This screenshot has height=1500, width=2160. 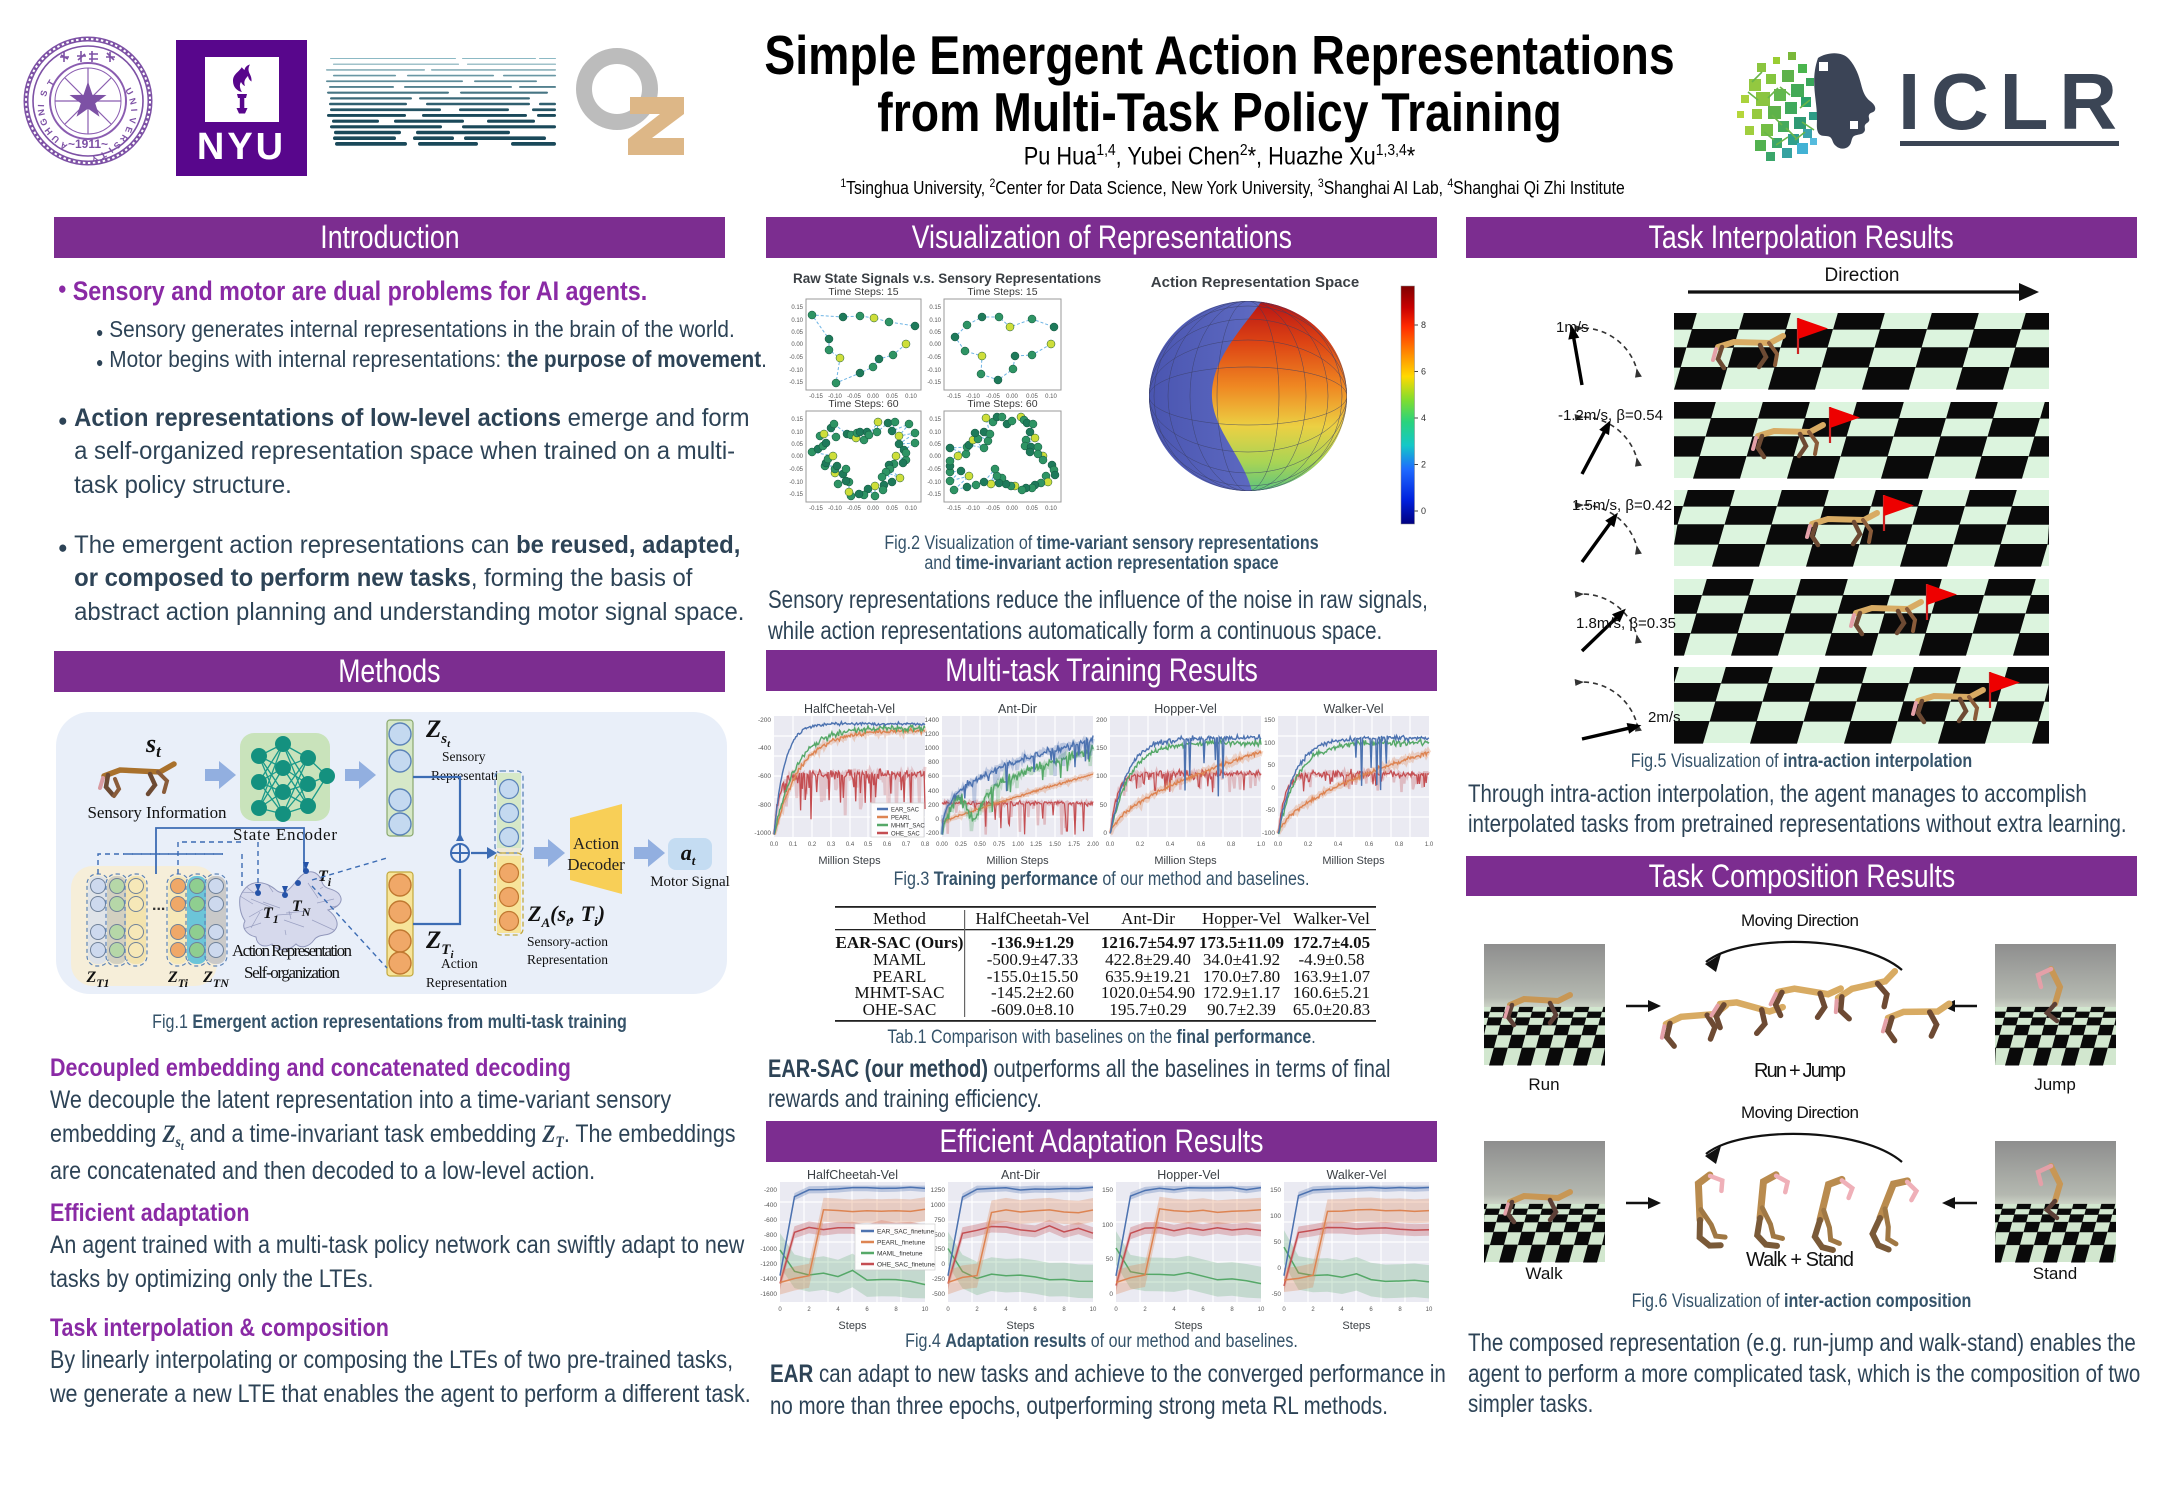 I want to click on svg-text: Walk, so click(x=1544, y=1273).